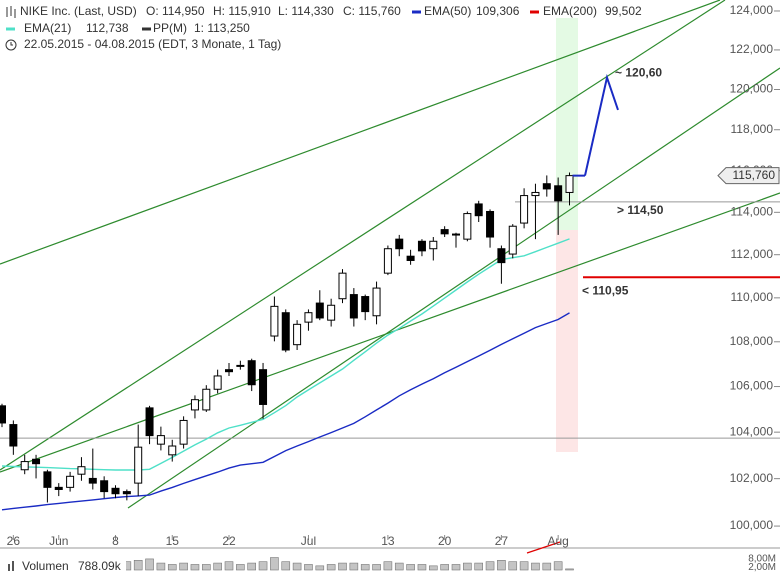  Describe the element at coordinates (11, 12) in the screenshot. I see `chart-icon` at that location.